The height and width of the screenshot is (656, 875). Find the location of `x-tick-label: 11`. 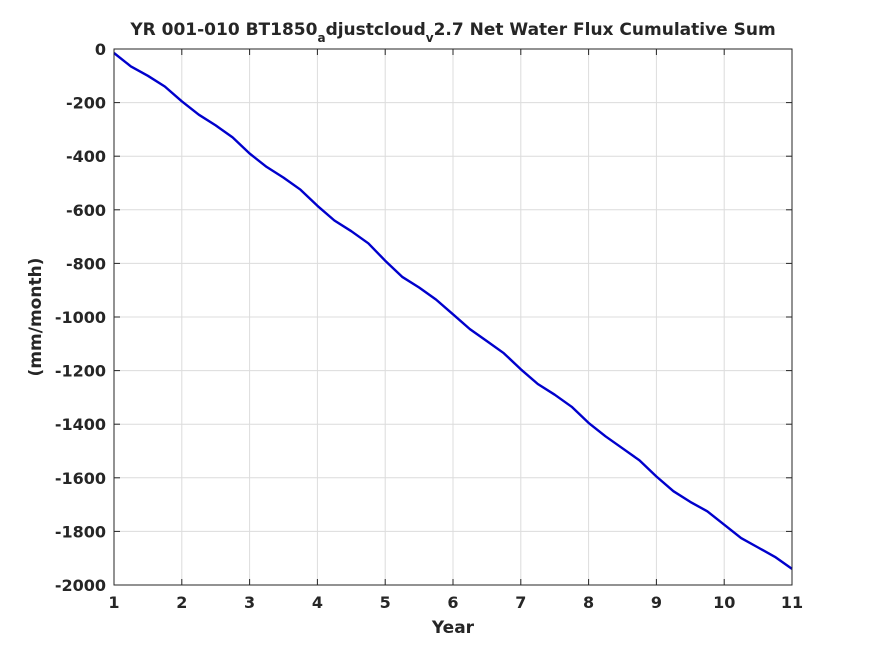

x-tick-label: 11 is located at coordinates (792, 602).